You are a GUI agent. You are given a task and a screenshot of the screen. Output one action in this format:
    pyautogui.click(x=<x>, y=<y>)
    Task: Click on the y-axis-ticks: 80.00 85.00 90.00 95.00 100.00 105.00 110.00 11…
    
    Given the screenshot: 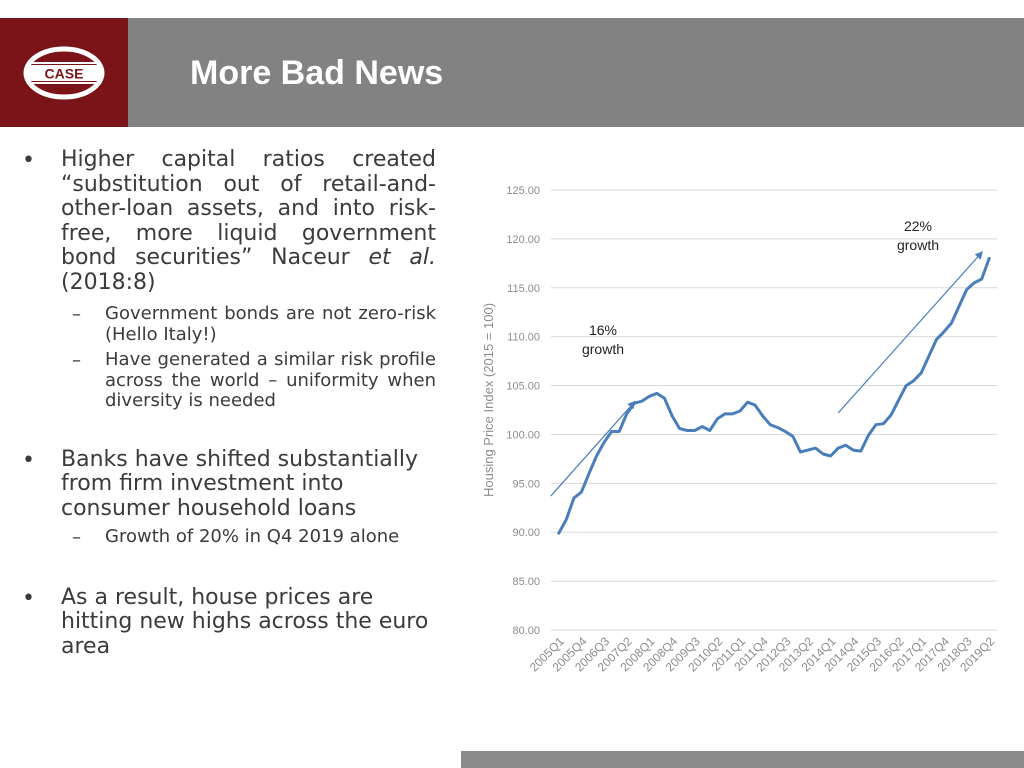 What is the action you would take?
    pyautogui.click(x=523, y=411)
    